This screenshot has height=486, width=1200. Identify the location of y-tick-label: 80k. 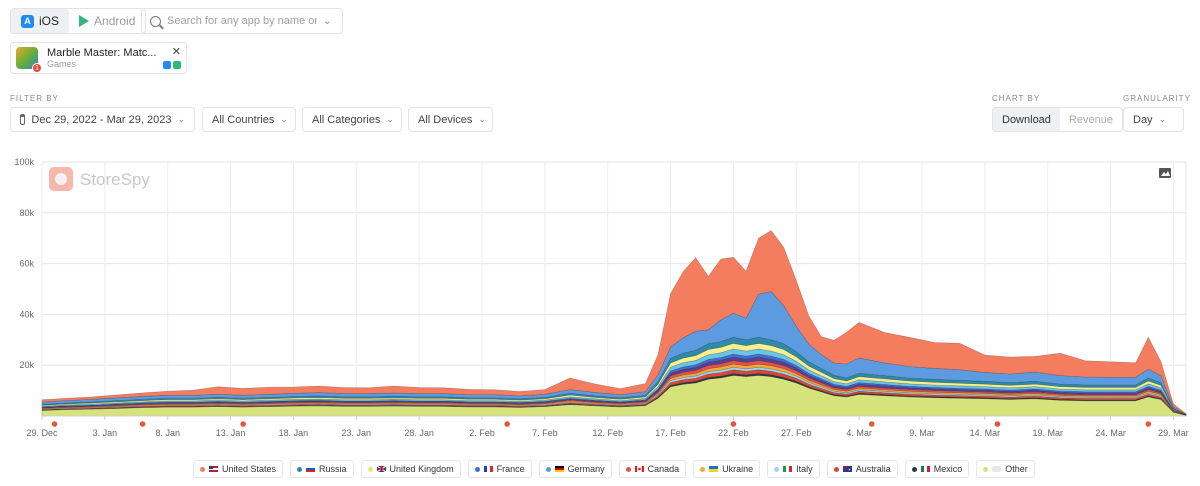
(26, 213).